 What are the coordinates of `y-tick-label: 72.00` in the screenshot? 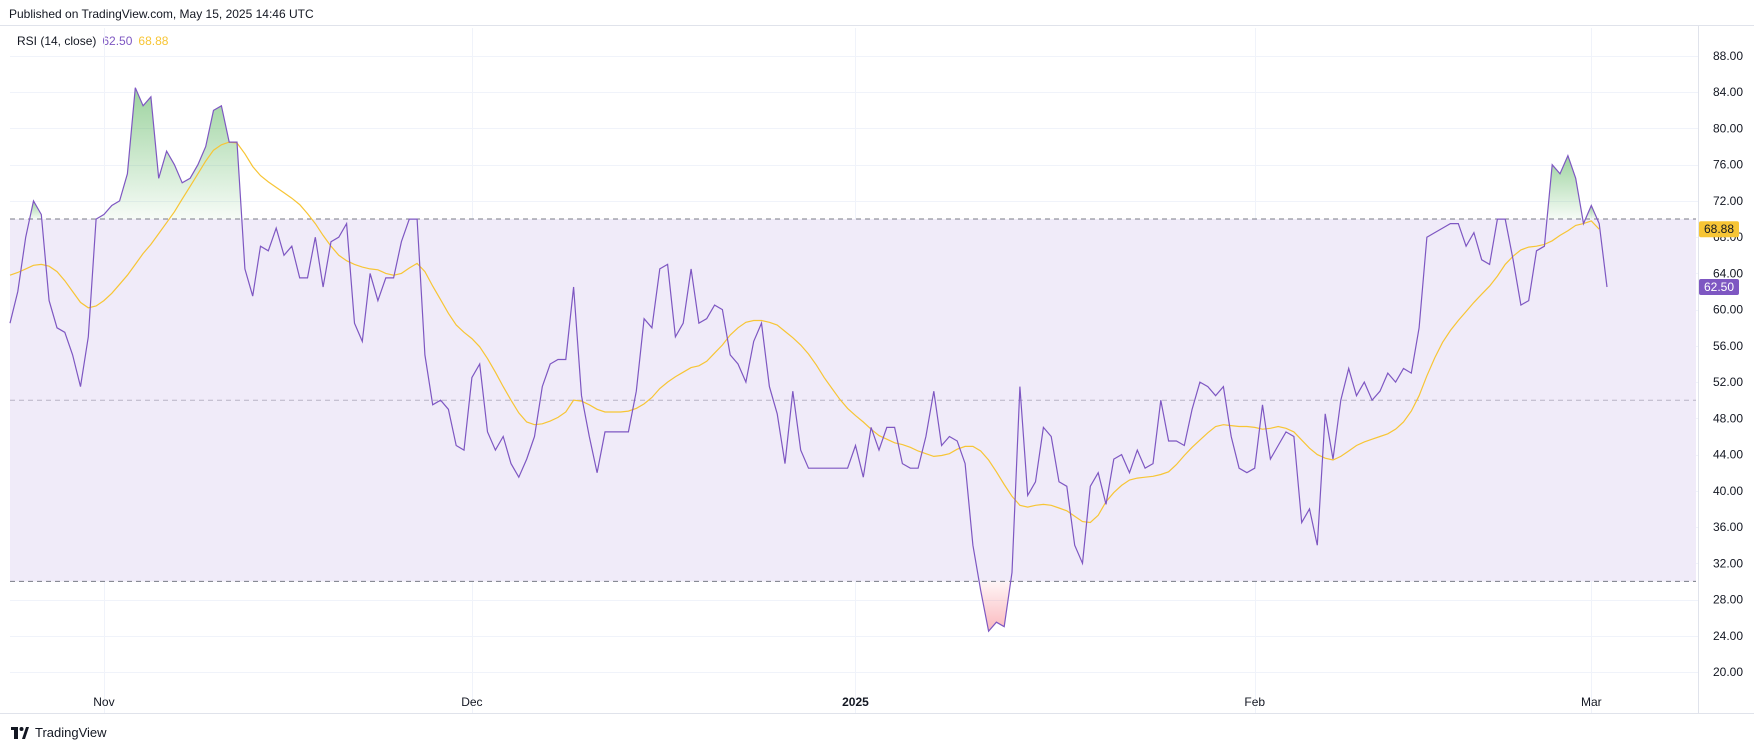 It's located at (1728, 201).